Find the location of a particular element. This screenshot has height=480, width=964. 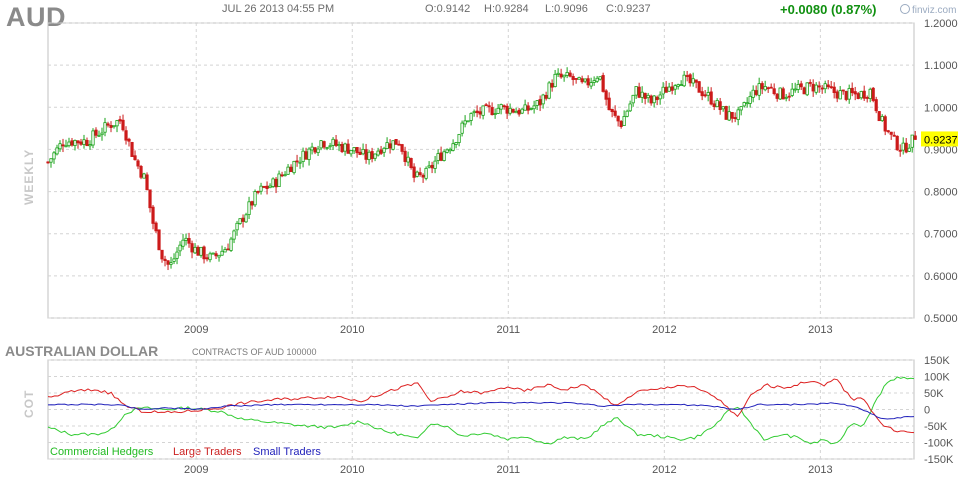

price-x-tick: 2009 is located at coordinates (196, 330).